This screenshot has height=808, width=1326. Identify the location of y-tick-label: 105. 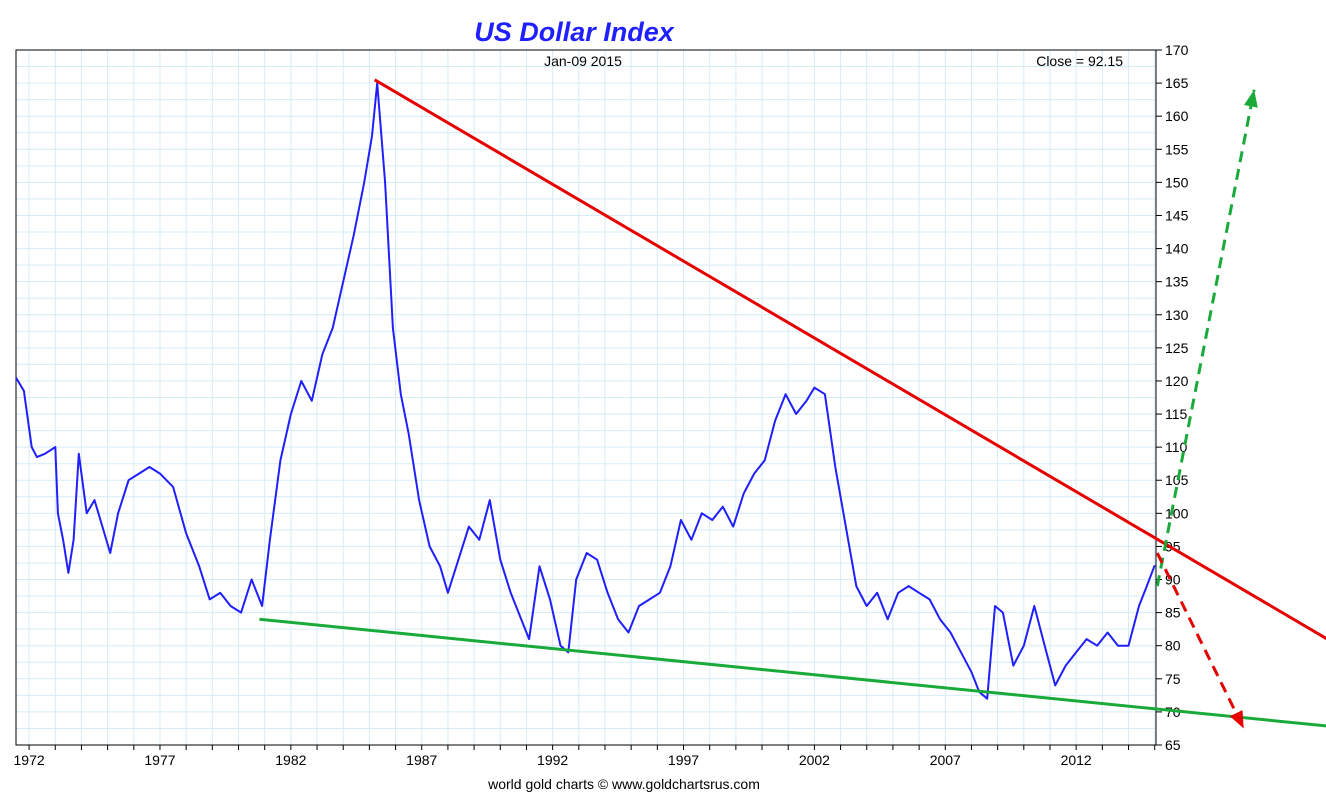
(1177, 480).